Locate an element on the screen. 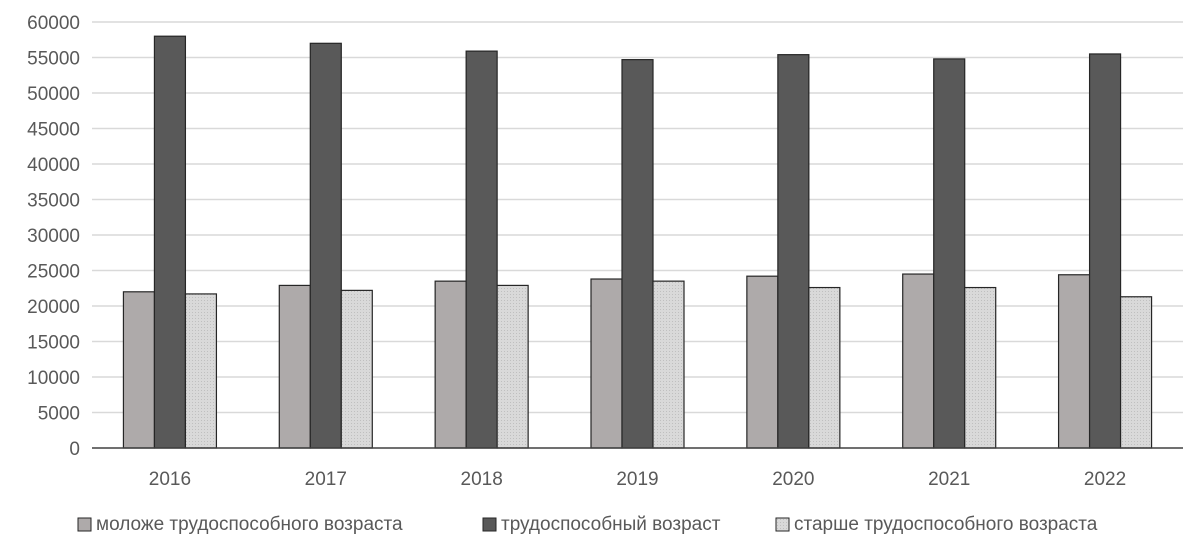 The image size is (1189, 541). legend-label: моложе трудоспособного возраста is located at coordinates (249, 524).